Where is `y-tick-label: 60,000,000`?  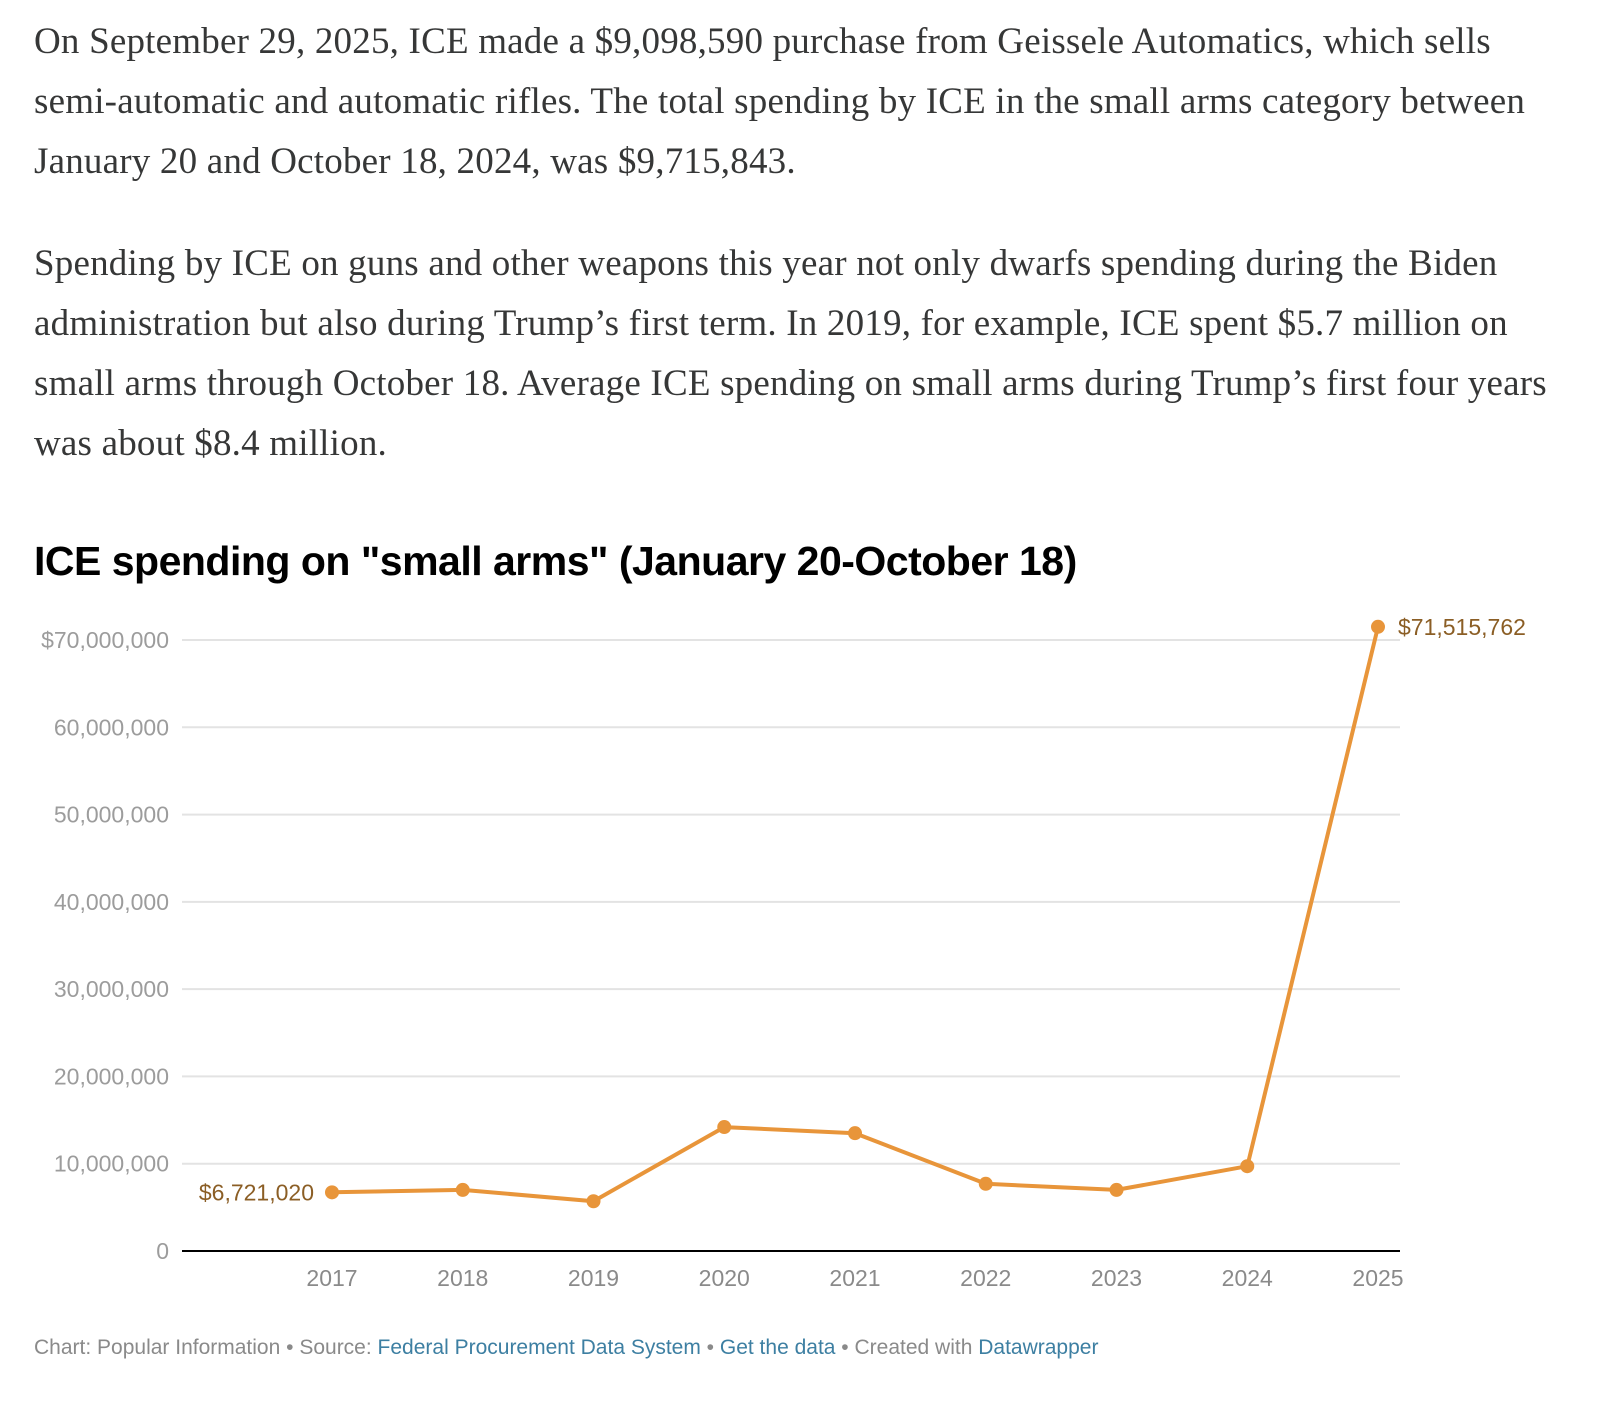 y-tick-label: 60,000,000 is located at coordinates (111, 727).